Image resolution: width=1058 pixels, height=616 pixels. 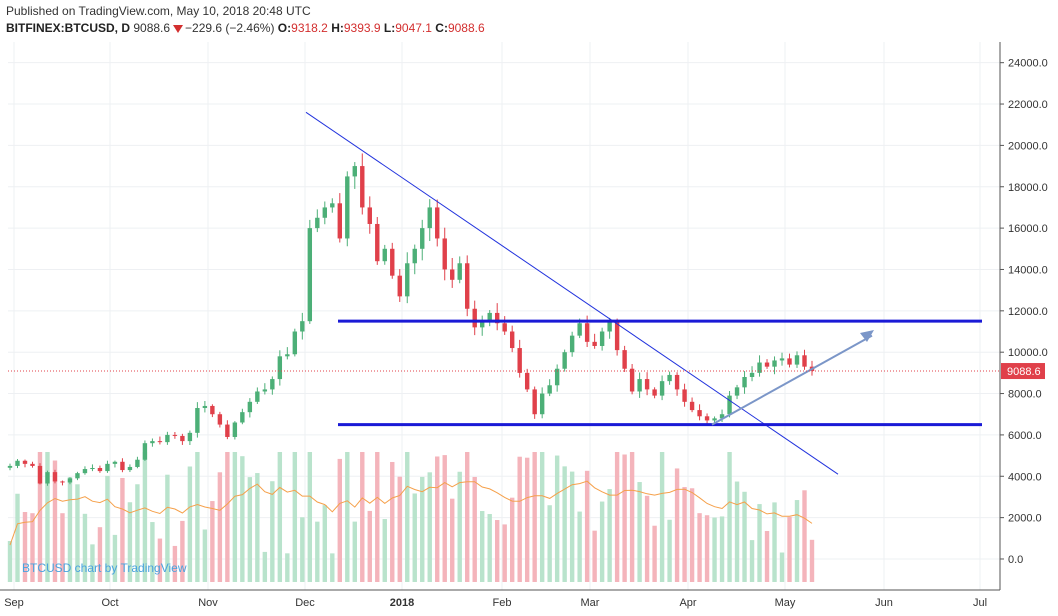 I want to click on y-tick-label: 20000.0, so click(x=1028, y=146).